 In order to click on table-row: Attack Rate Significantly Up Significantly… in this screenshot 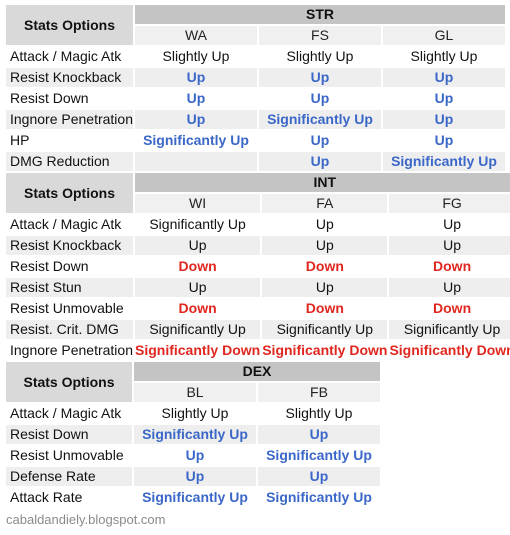, I will do `click(193, 497)`.